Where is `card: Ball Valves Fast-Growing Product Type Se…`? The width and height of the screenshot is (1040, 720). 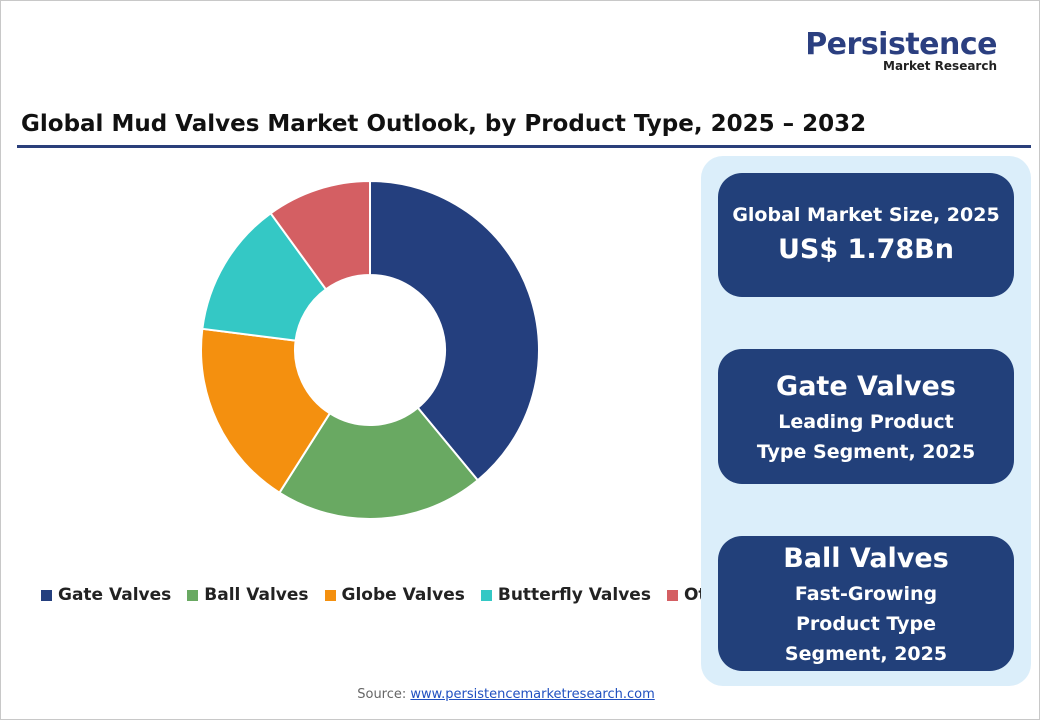 card: Ball Valves Fast-Growing Product Type Se… is located at coordinates (866, 603).